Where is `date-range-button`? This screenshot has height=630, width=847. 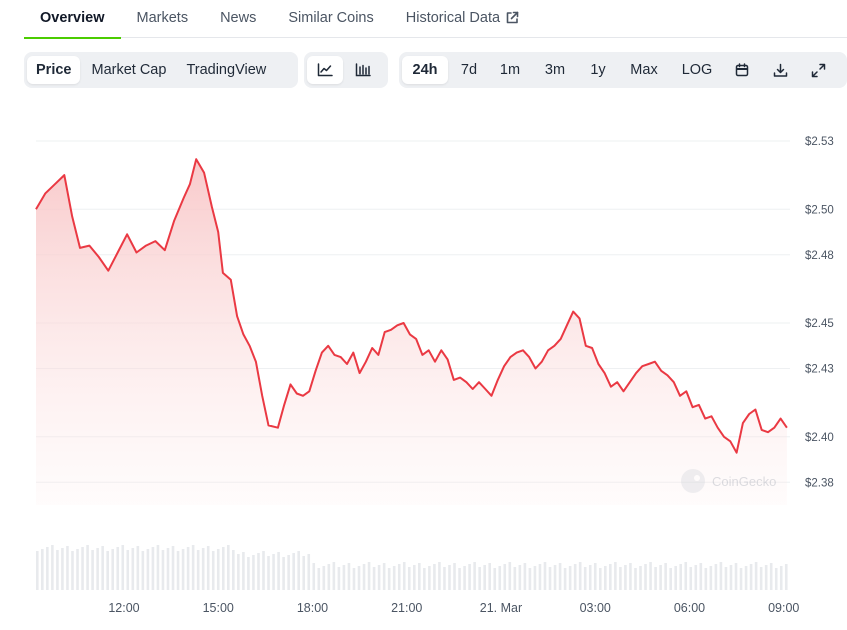
date-range-button is located at coordinates (742, 70).